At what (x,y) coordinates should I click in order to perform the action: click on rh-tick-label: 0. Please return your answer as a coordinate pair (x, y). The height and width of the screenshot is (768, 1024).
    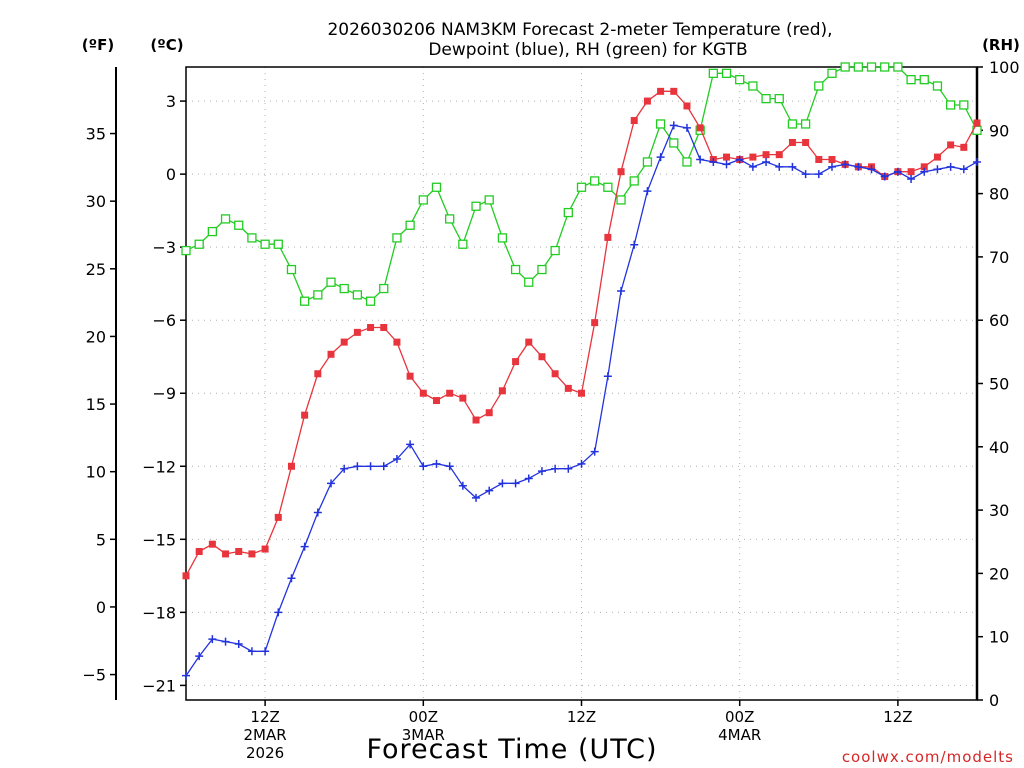
    Looking at the image, I should click on (994, 700).